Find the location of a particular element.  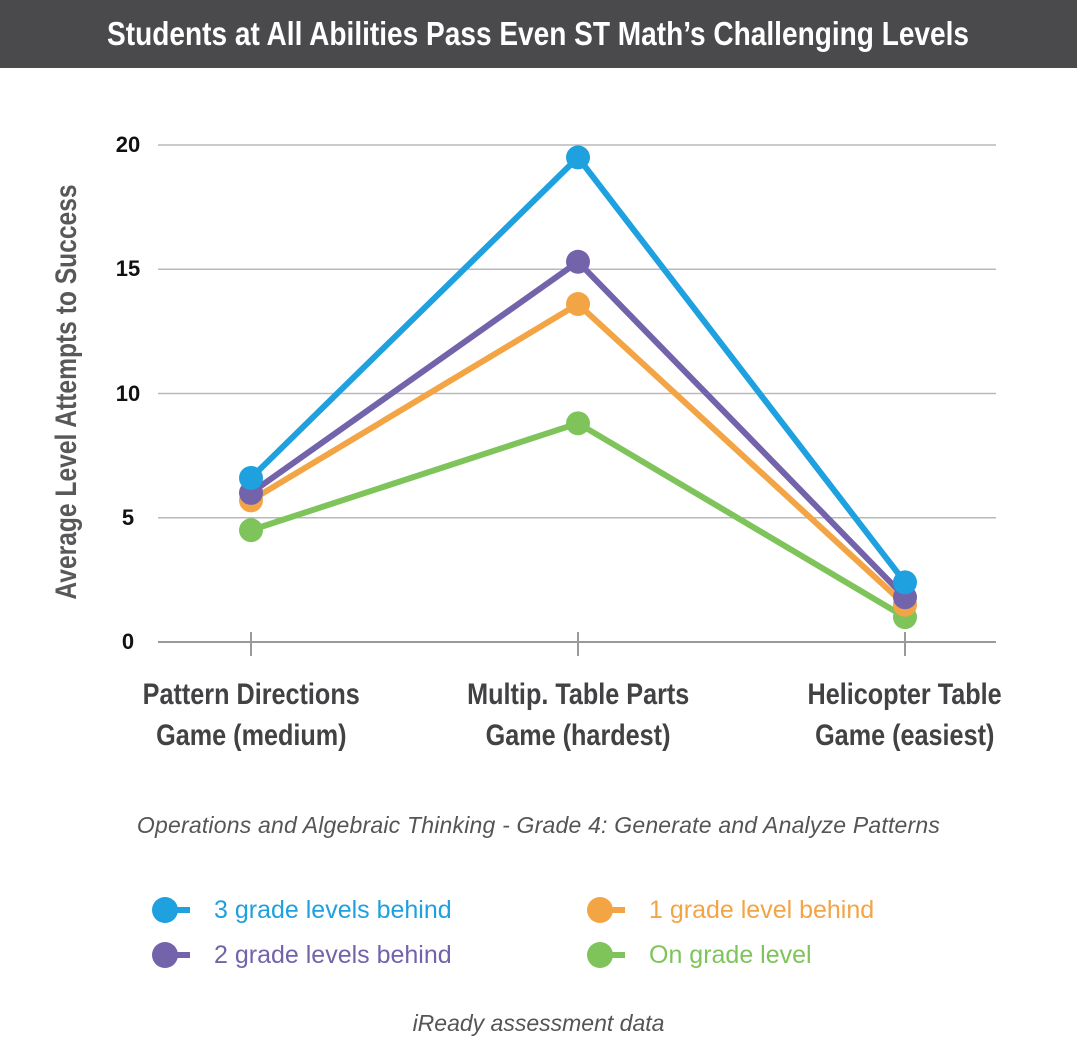

y-axis-title: Average Level Attempts to Success is located at coordinates (66, 392).